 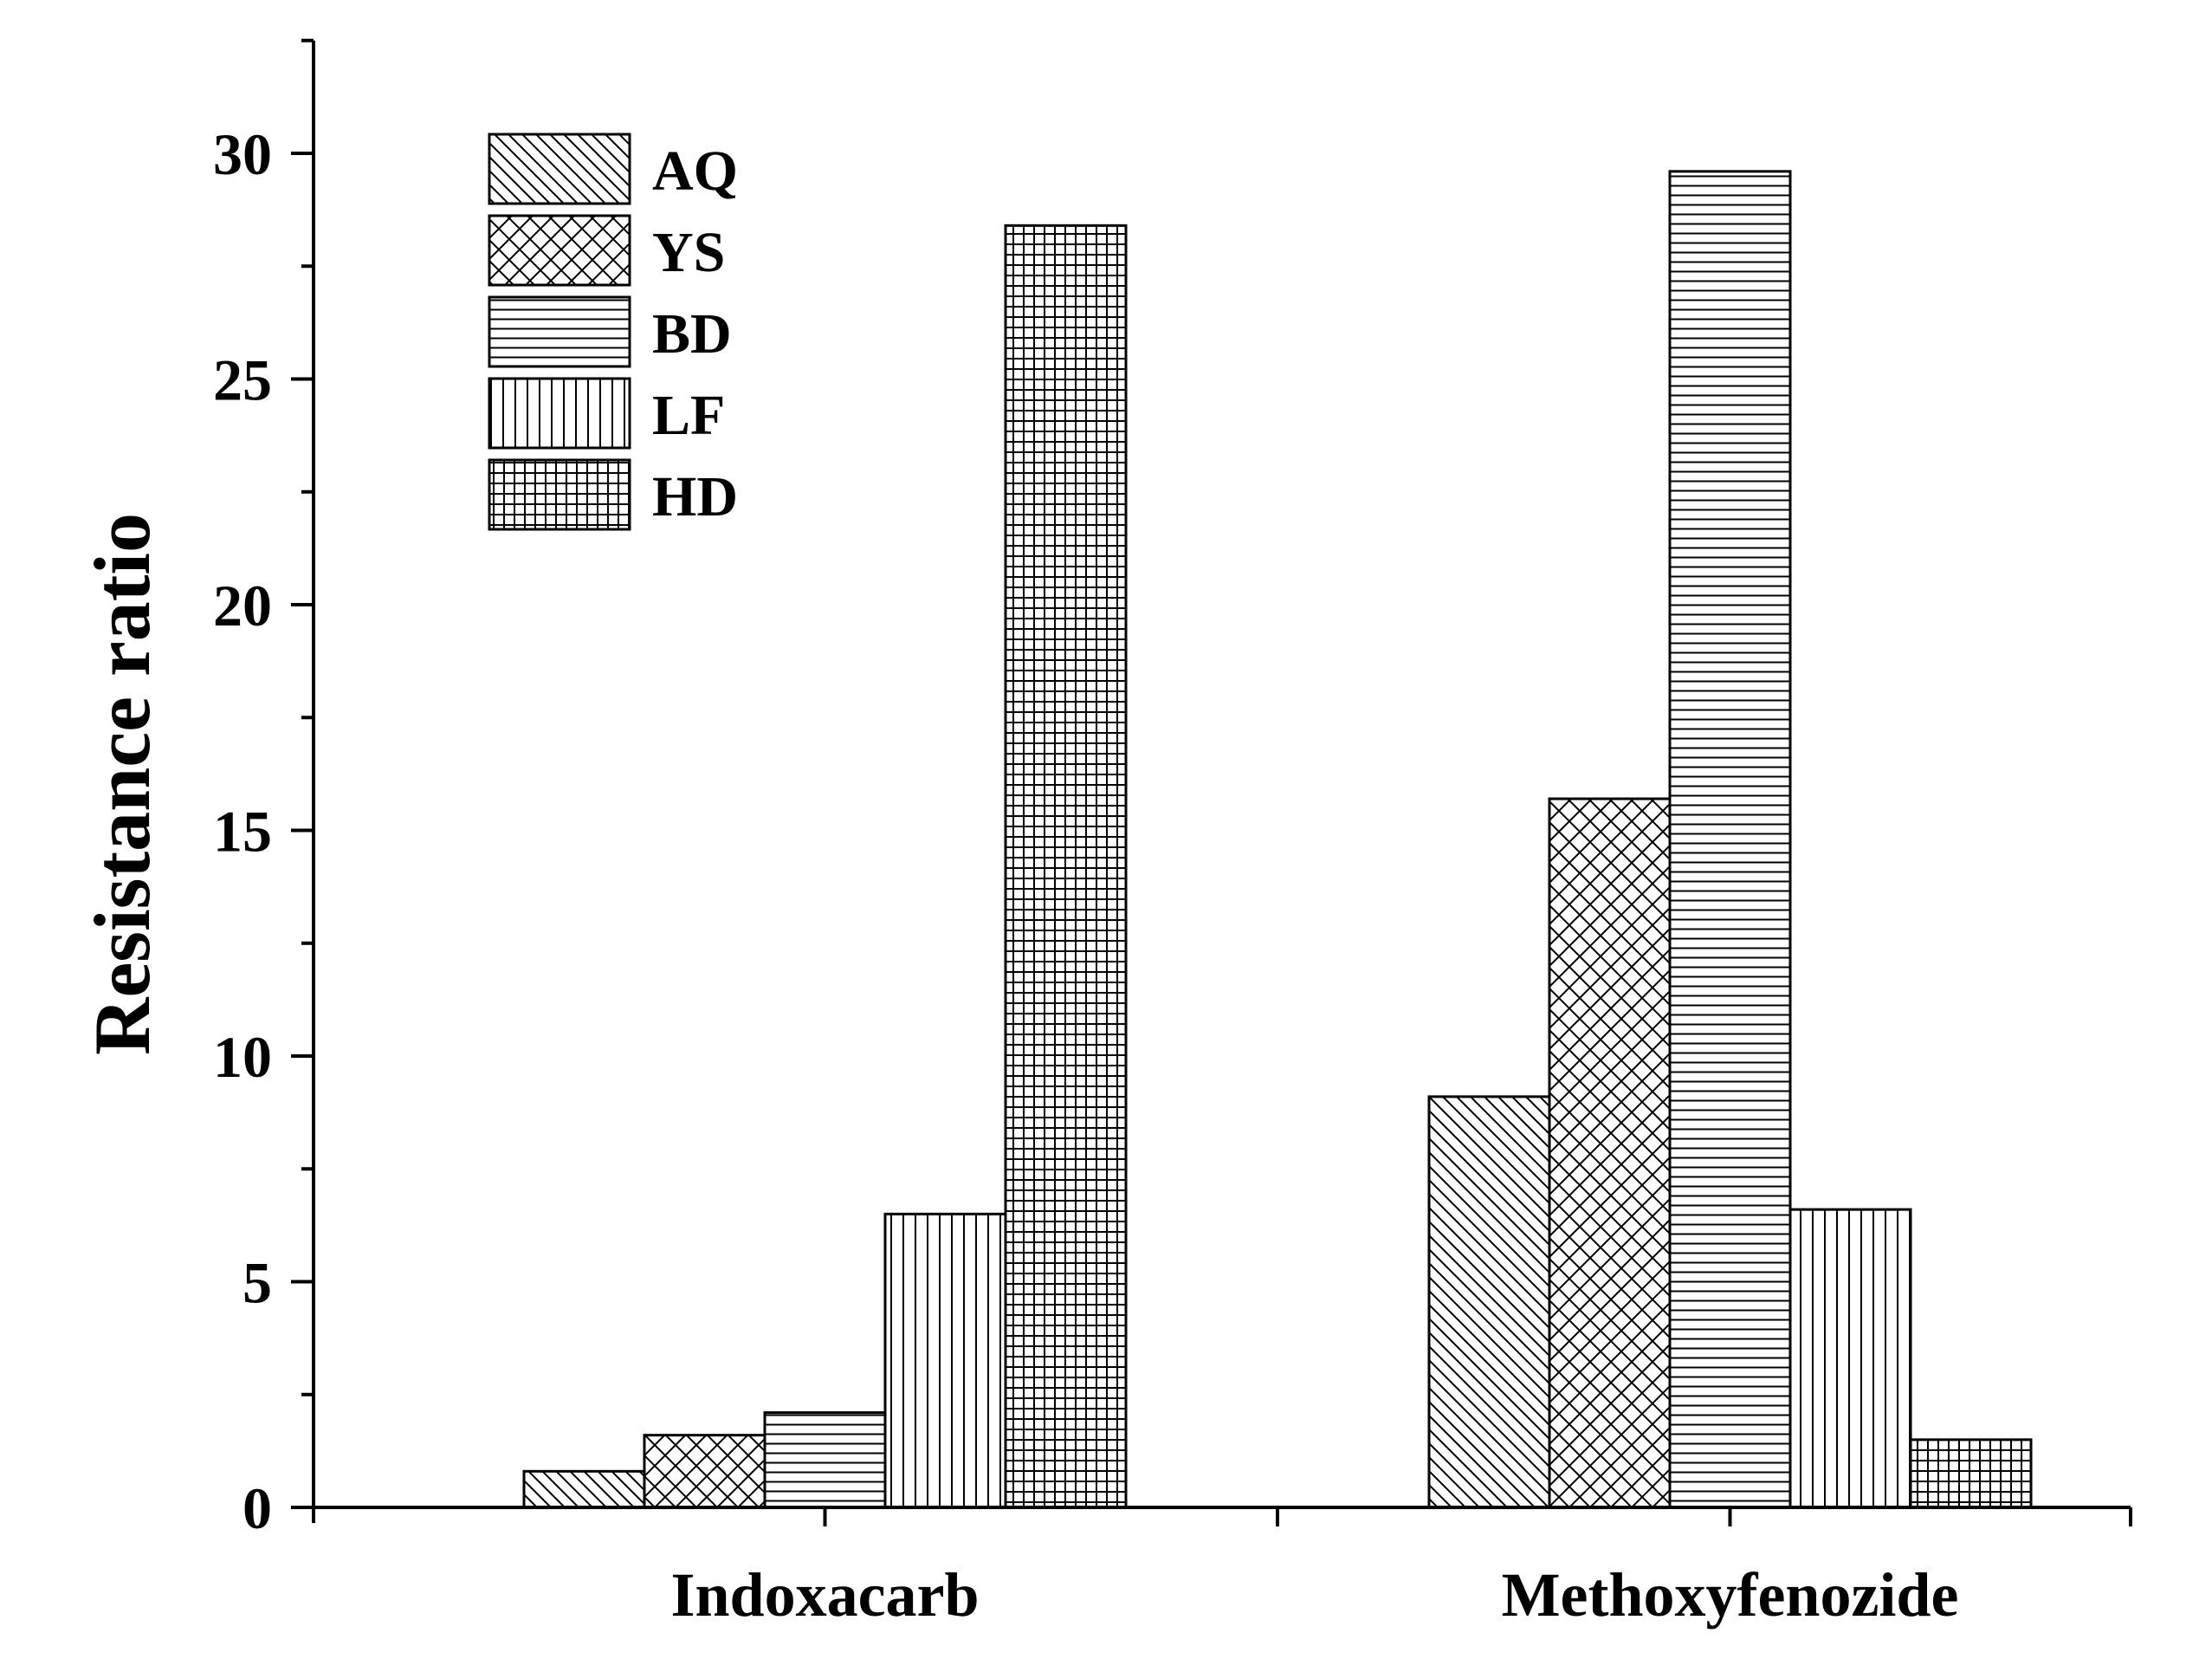 What do you see at coordinates (559, 250) in the screenshot?
I see `legend-swatch-ys` at bounding box center [559, 250].